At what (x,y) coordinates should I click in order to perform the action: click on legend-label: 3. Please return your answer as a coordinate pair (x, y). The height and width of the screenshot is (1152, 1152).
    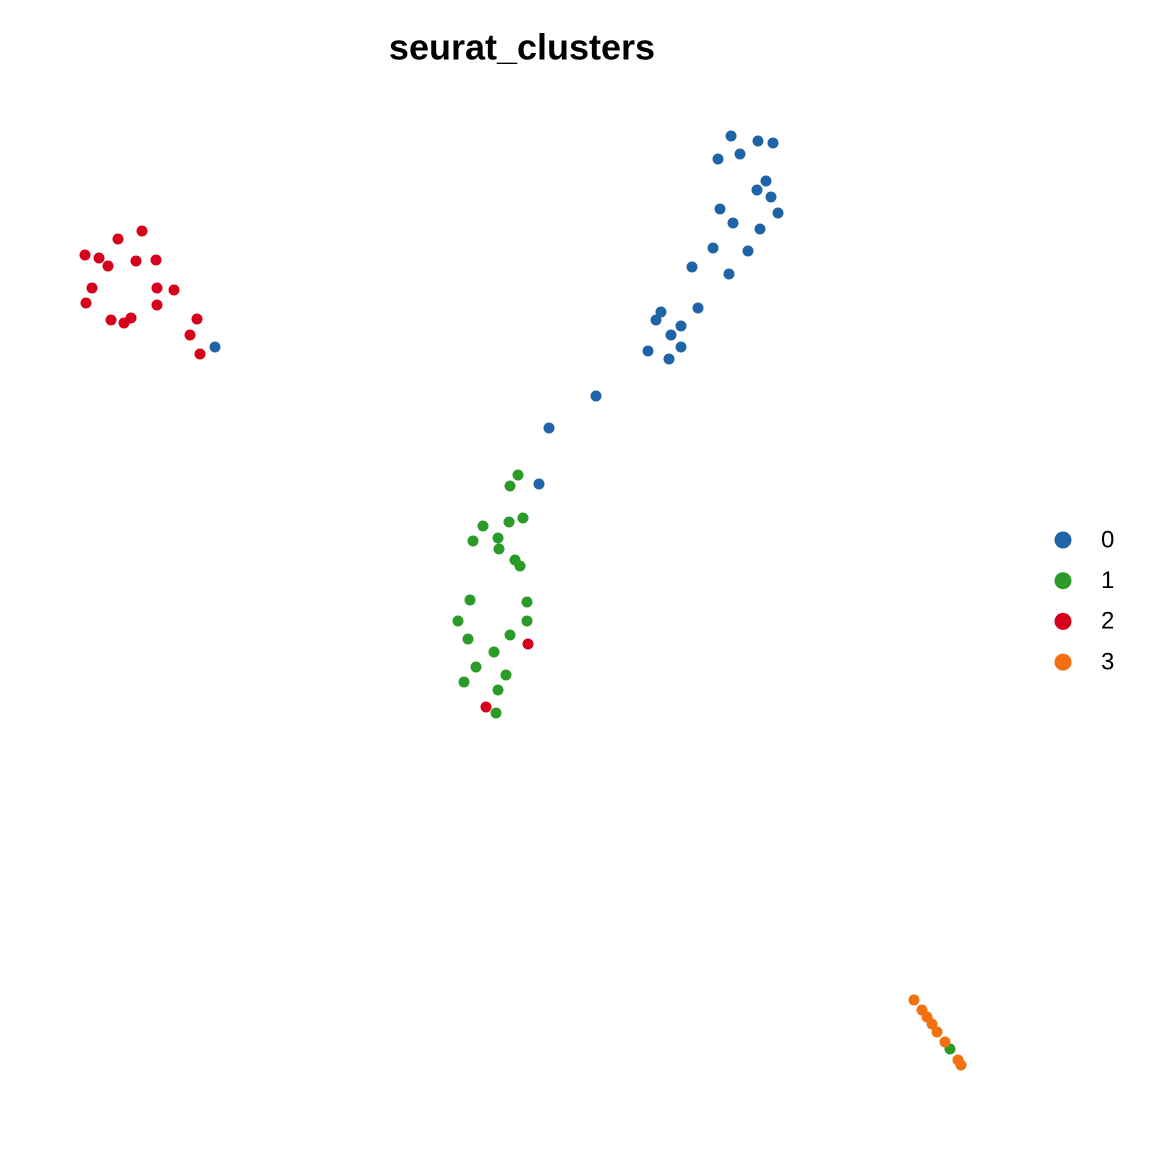
    Looking at the image, I should click on (1107, 661).